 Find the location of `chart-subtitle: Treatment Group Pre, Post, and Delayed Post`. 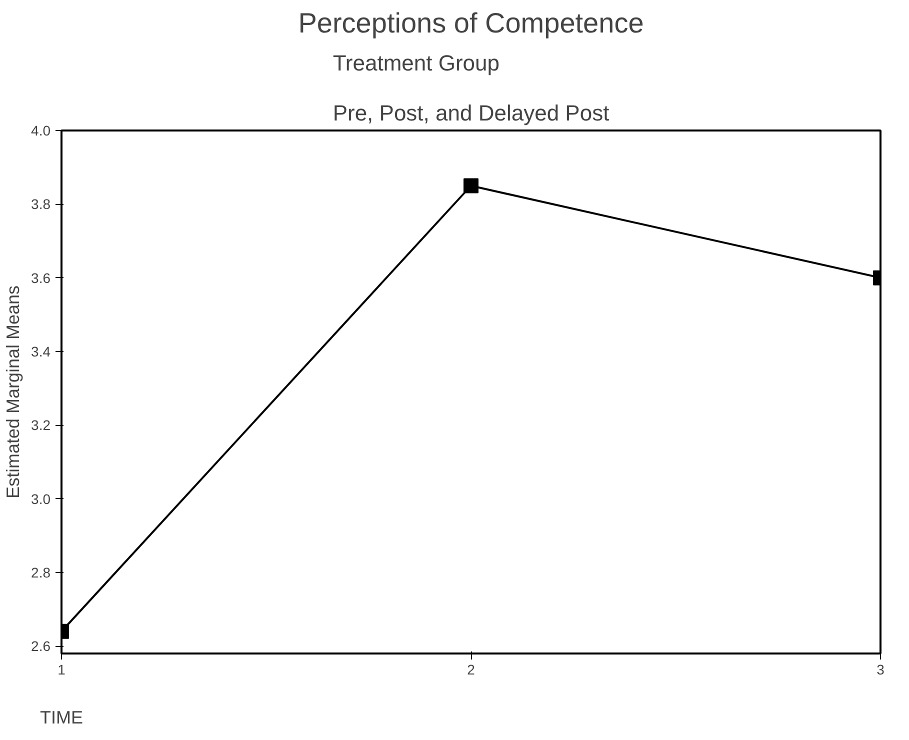

chart-subtitle: Treatment Group Pre, Post, and Delayed Post is located at coordinates (471, 88).